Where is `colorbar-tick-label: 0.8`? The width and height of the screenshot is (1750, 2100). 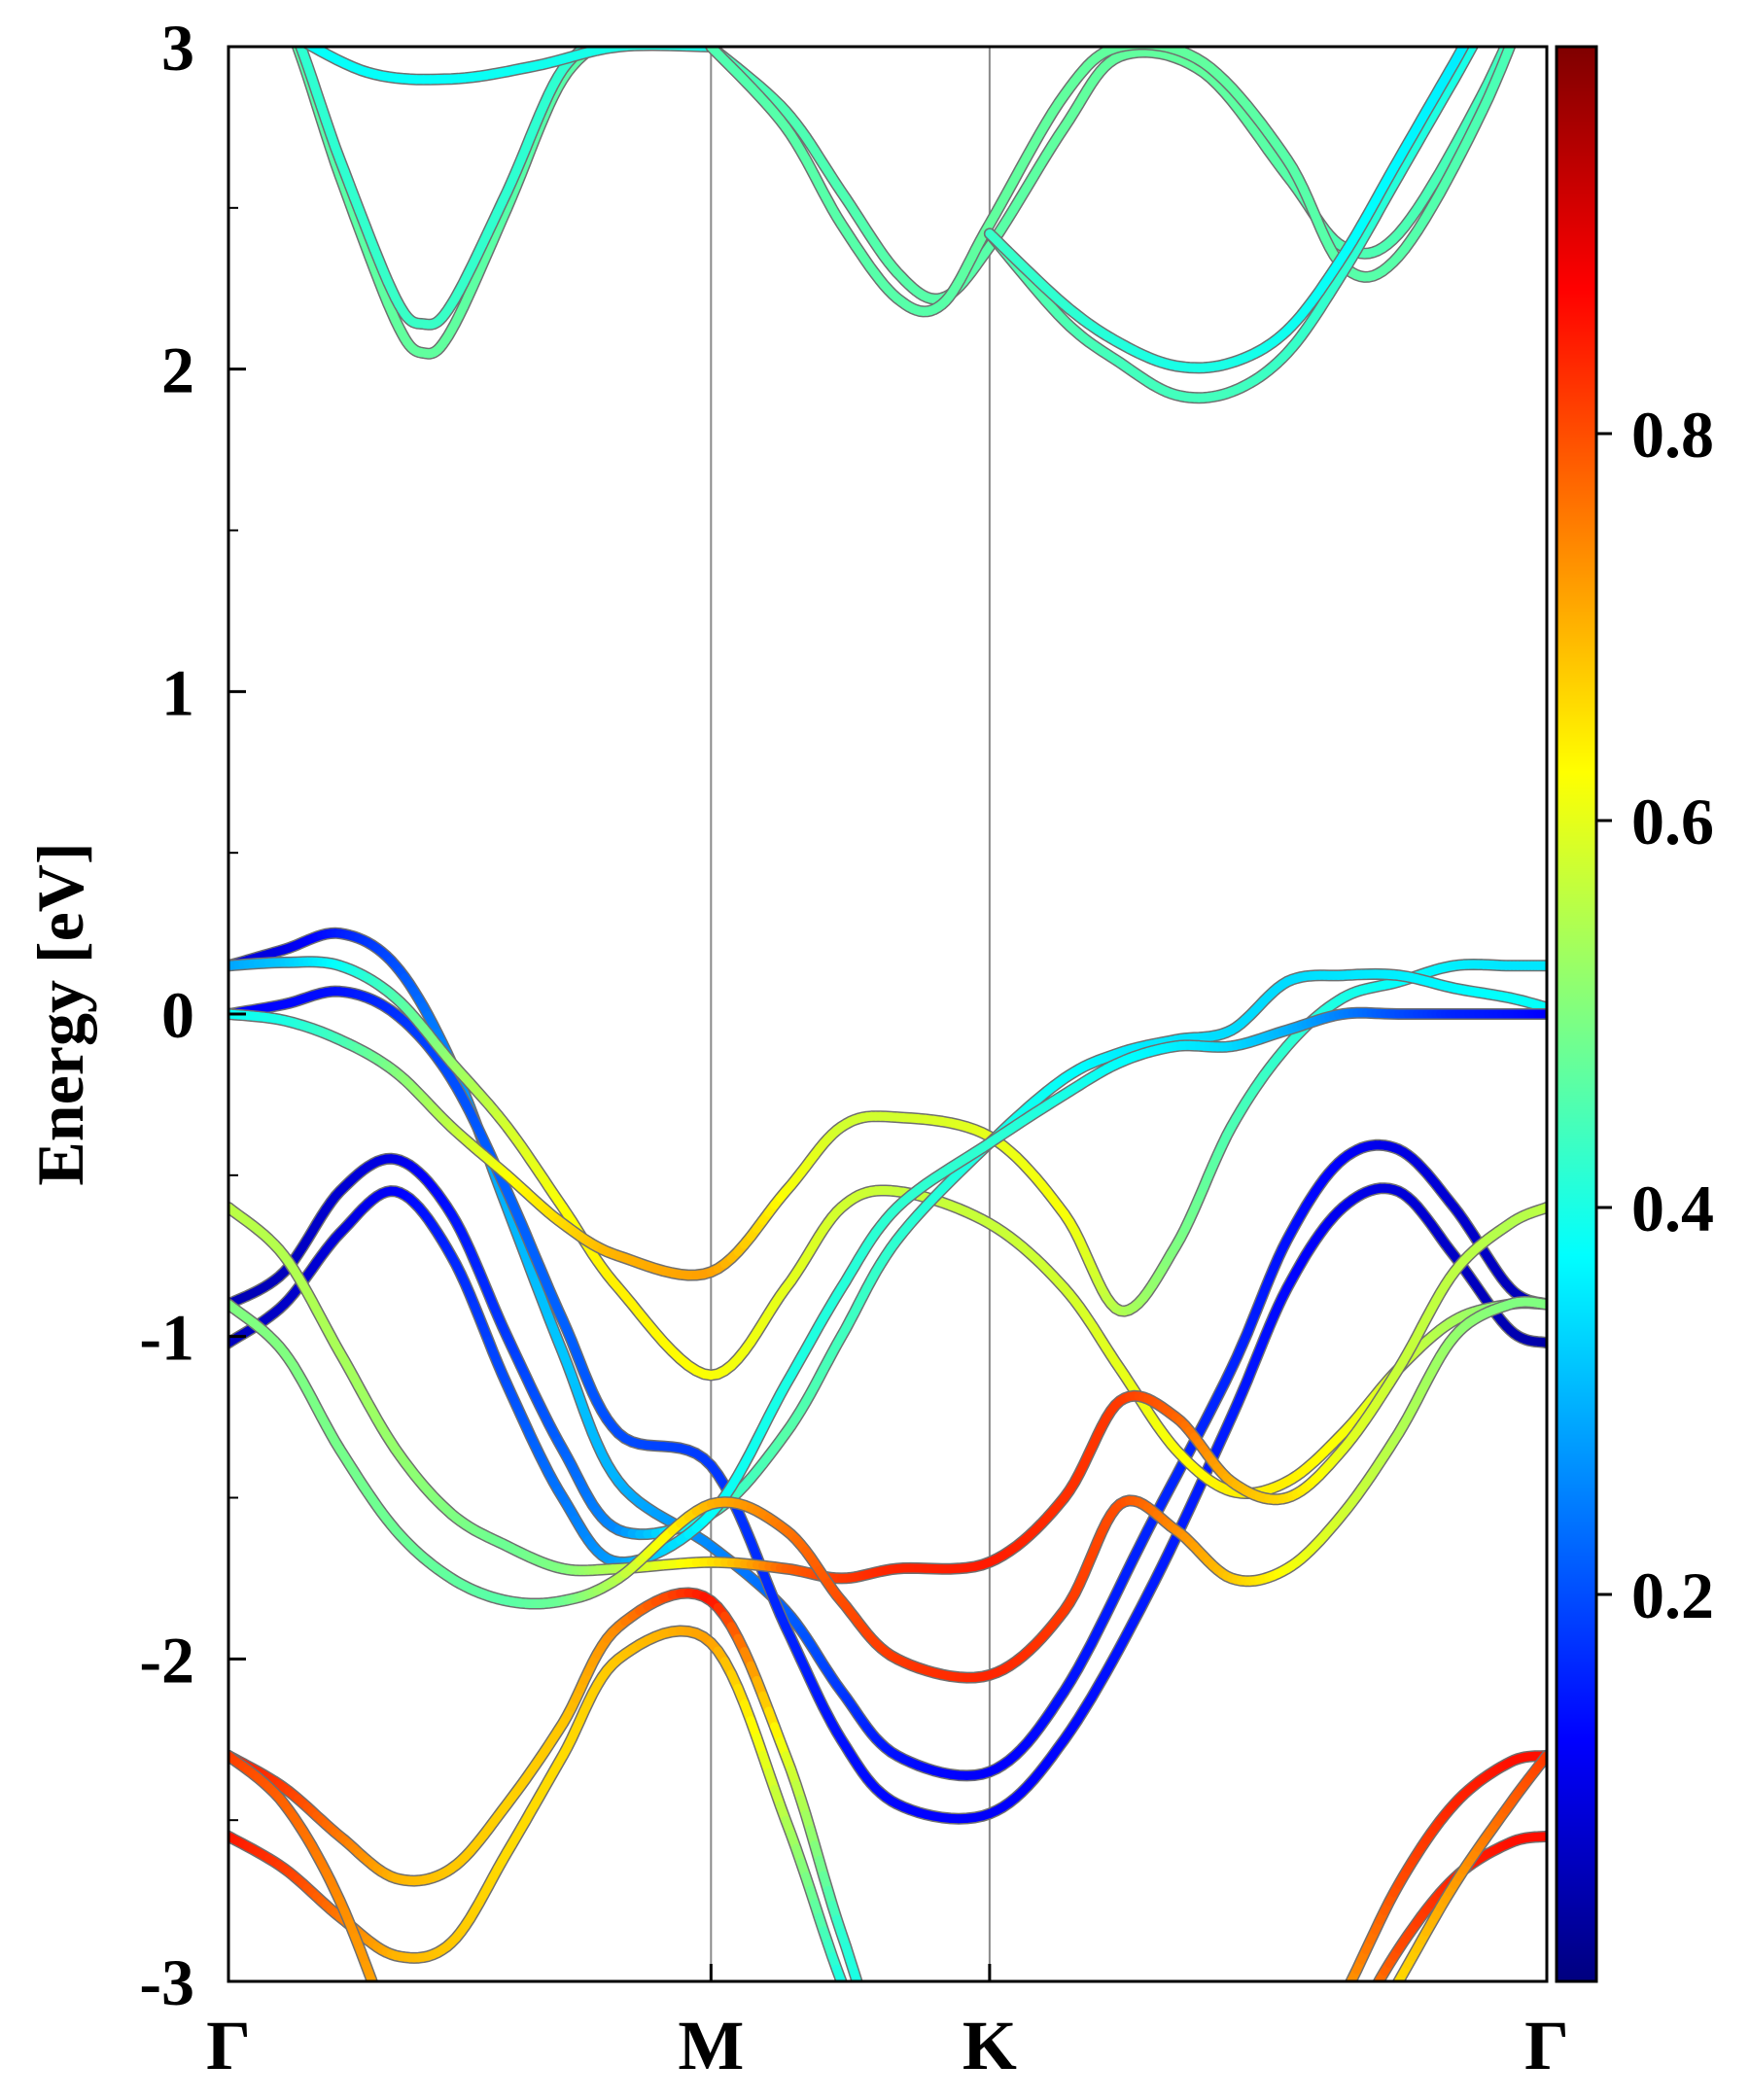
colorbar-tick-label: 0.8 is located at coordinates (1672, 435).